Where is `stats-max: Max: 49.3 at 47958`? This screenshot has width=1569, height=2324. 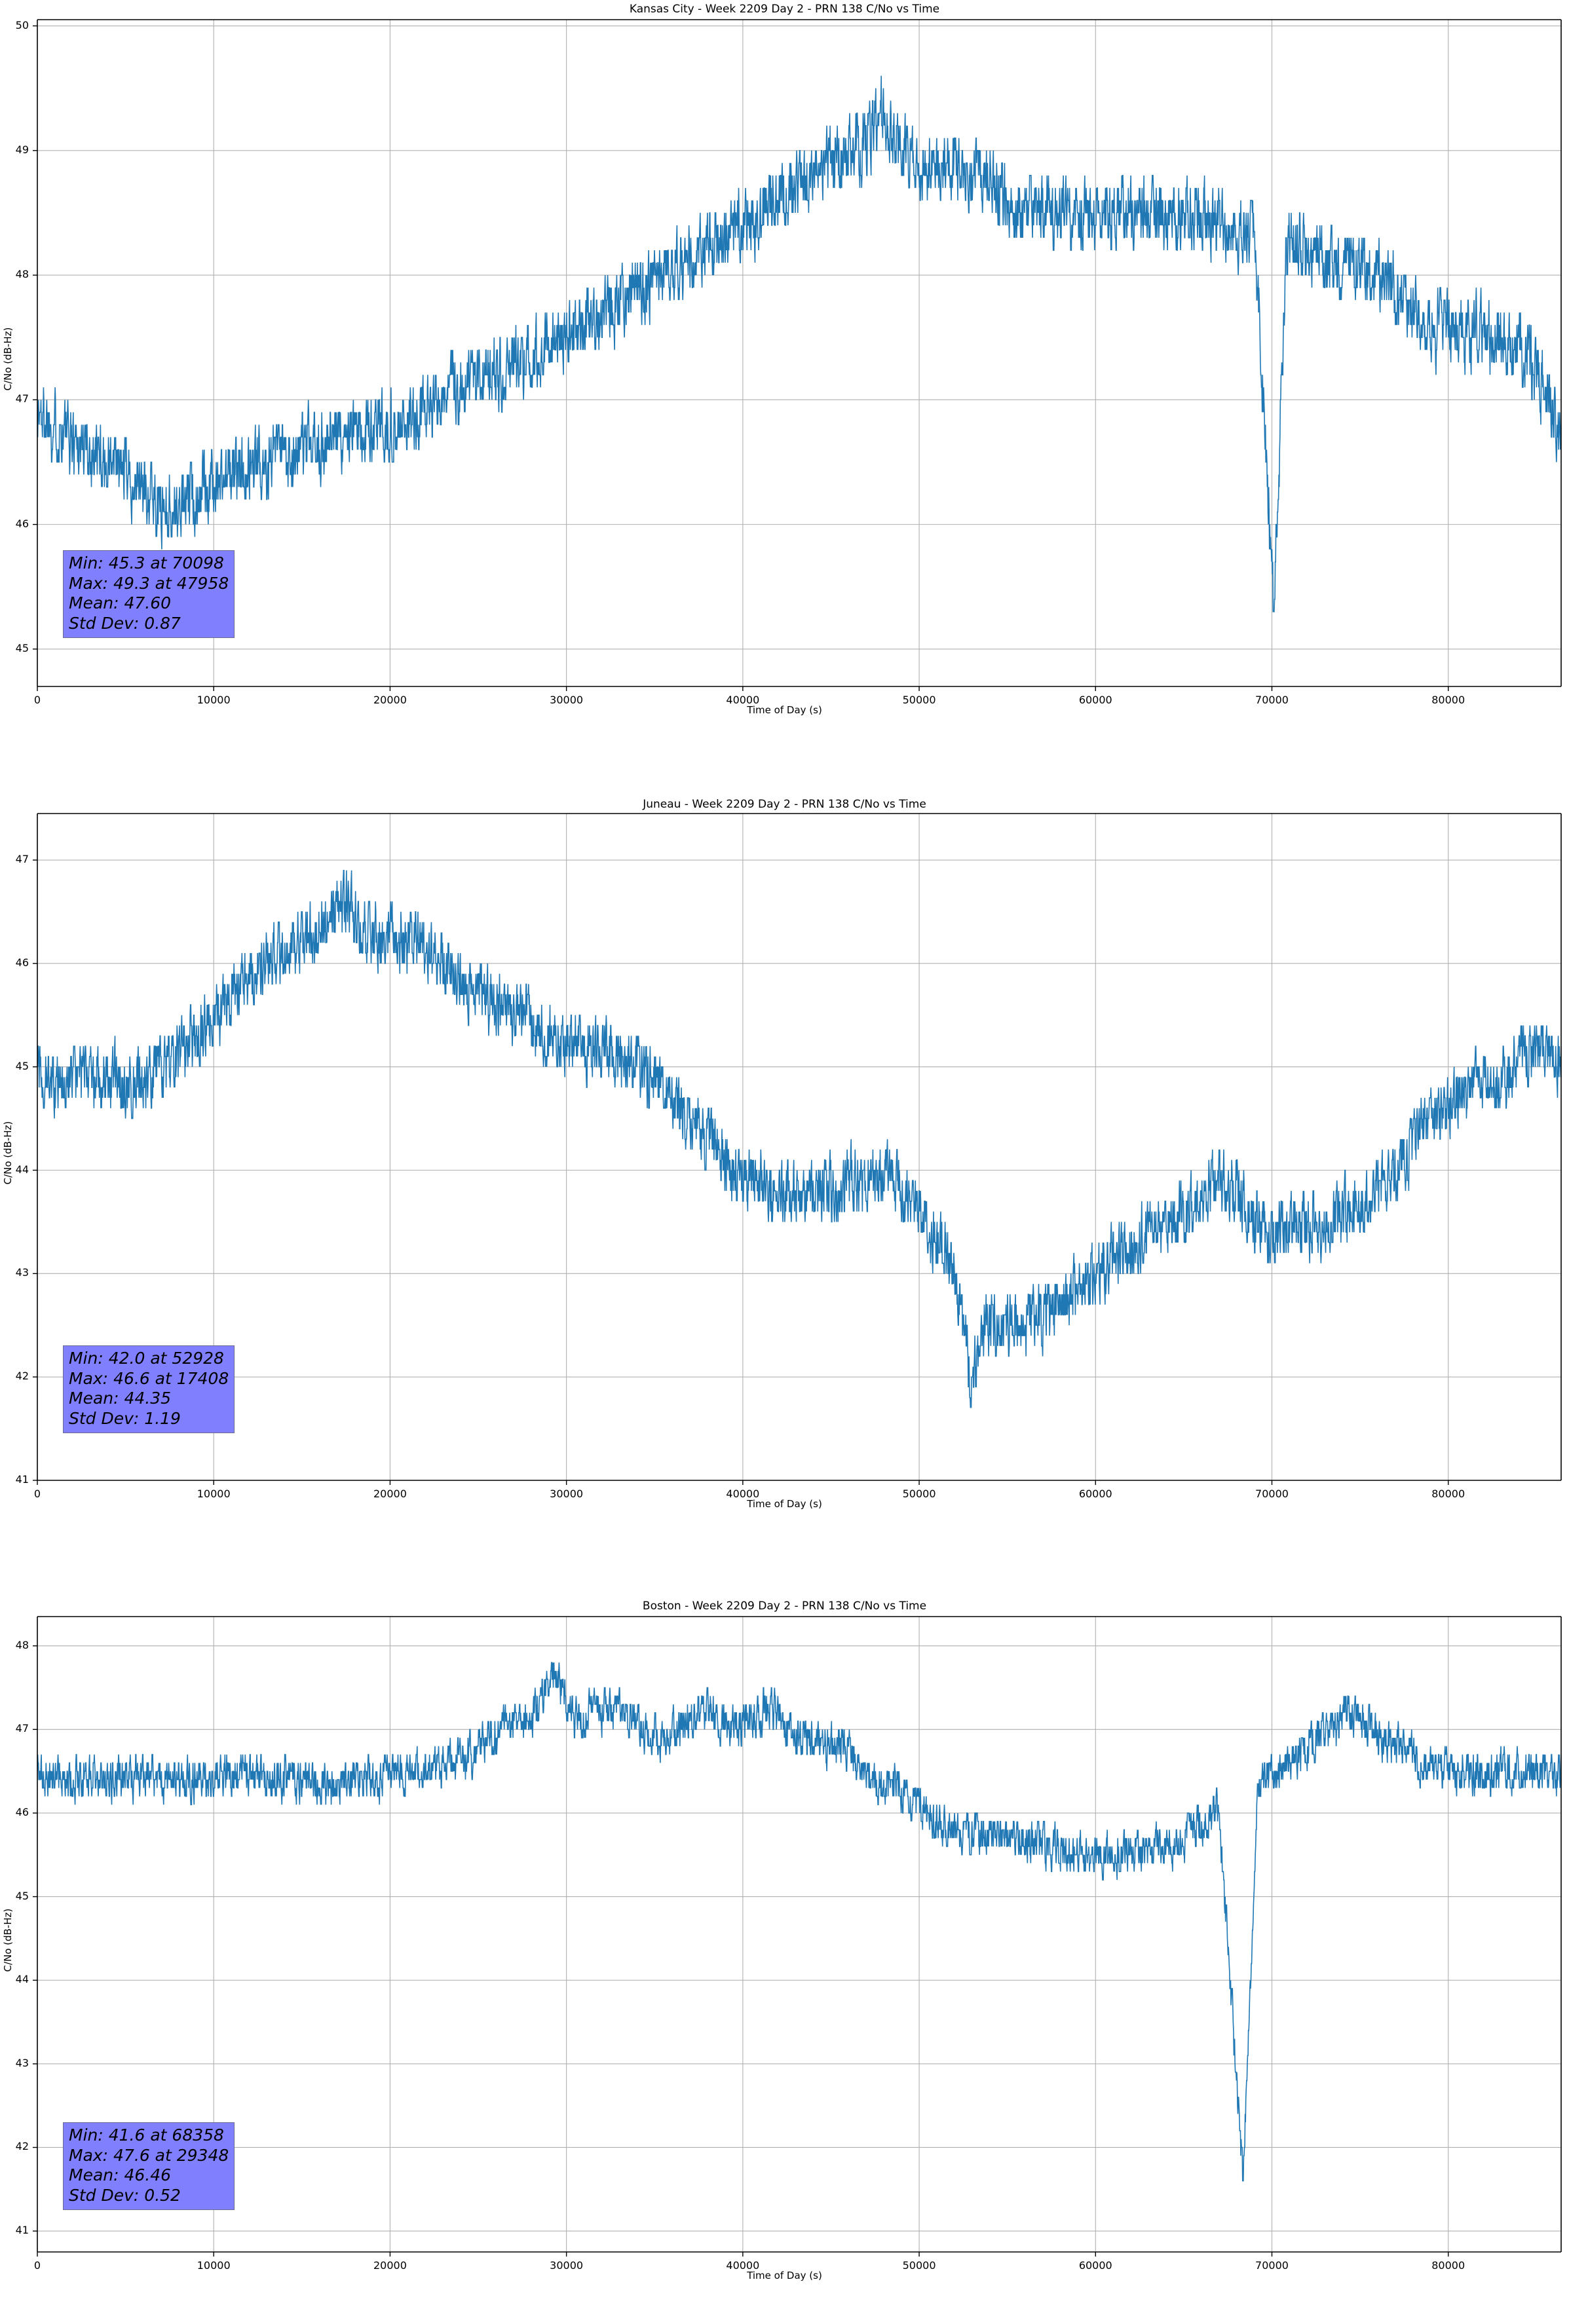 stats-max: Max: 49.3 at 47958 is located at coordinates (149, 583).